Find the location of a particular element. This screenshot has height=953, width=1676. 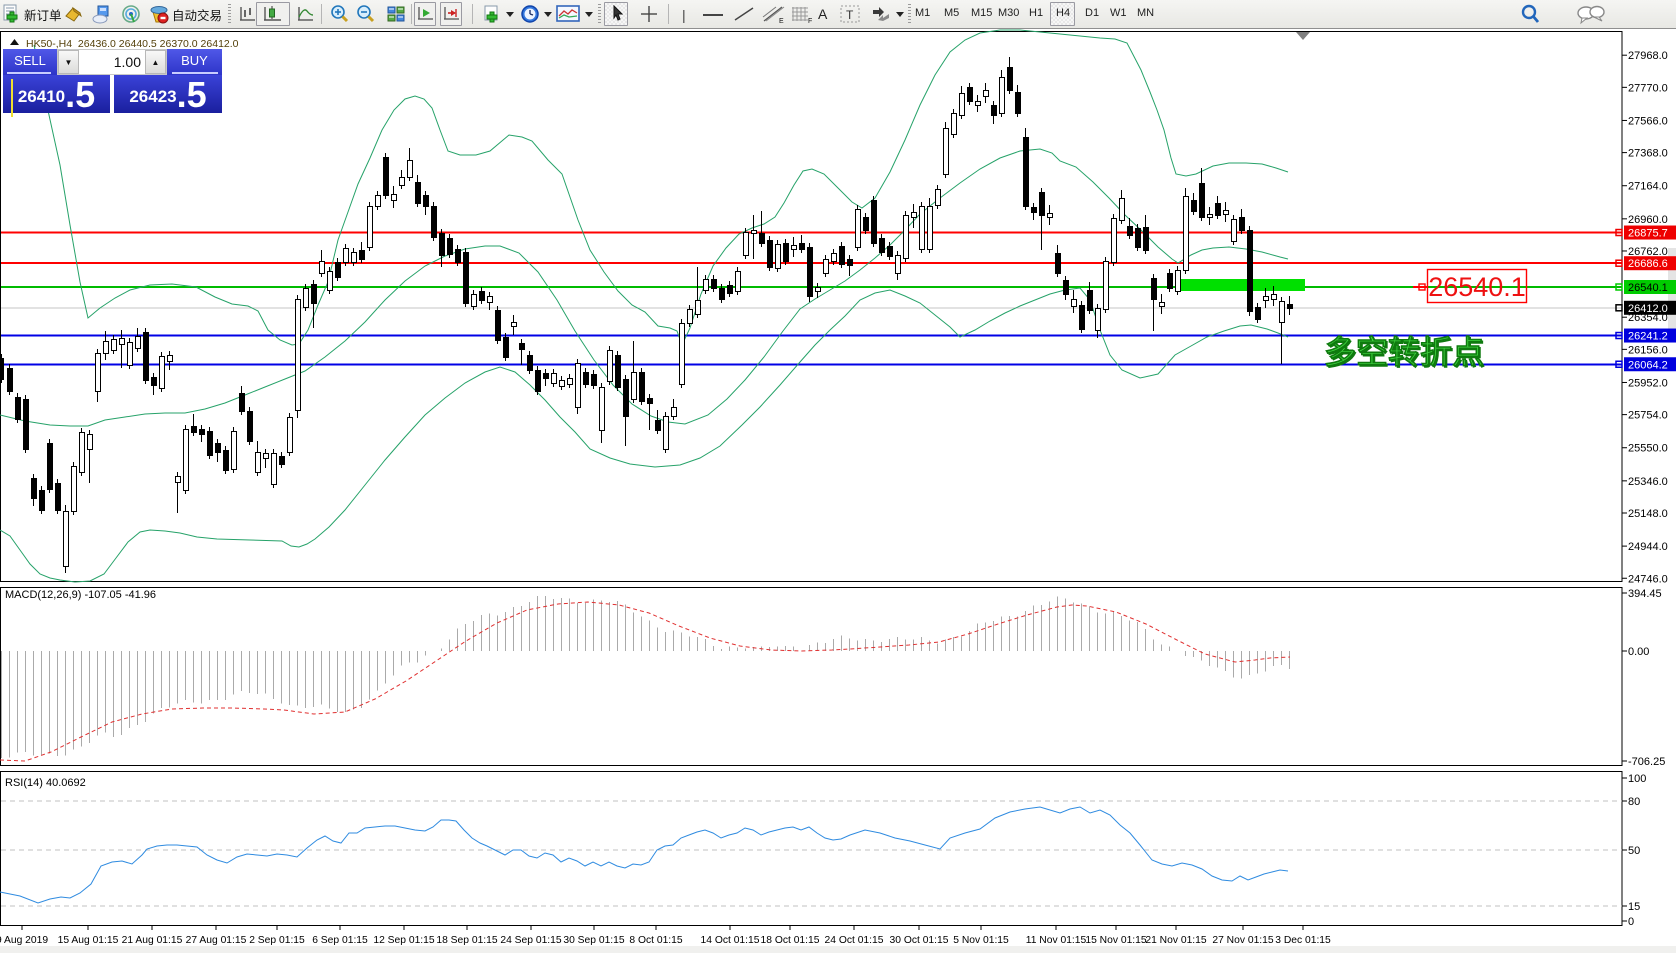

svg-text: 15 Nov 01:15 is located at coordinates (1116, 940).